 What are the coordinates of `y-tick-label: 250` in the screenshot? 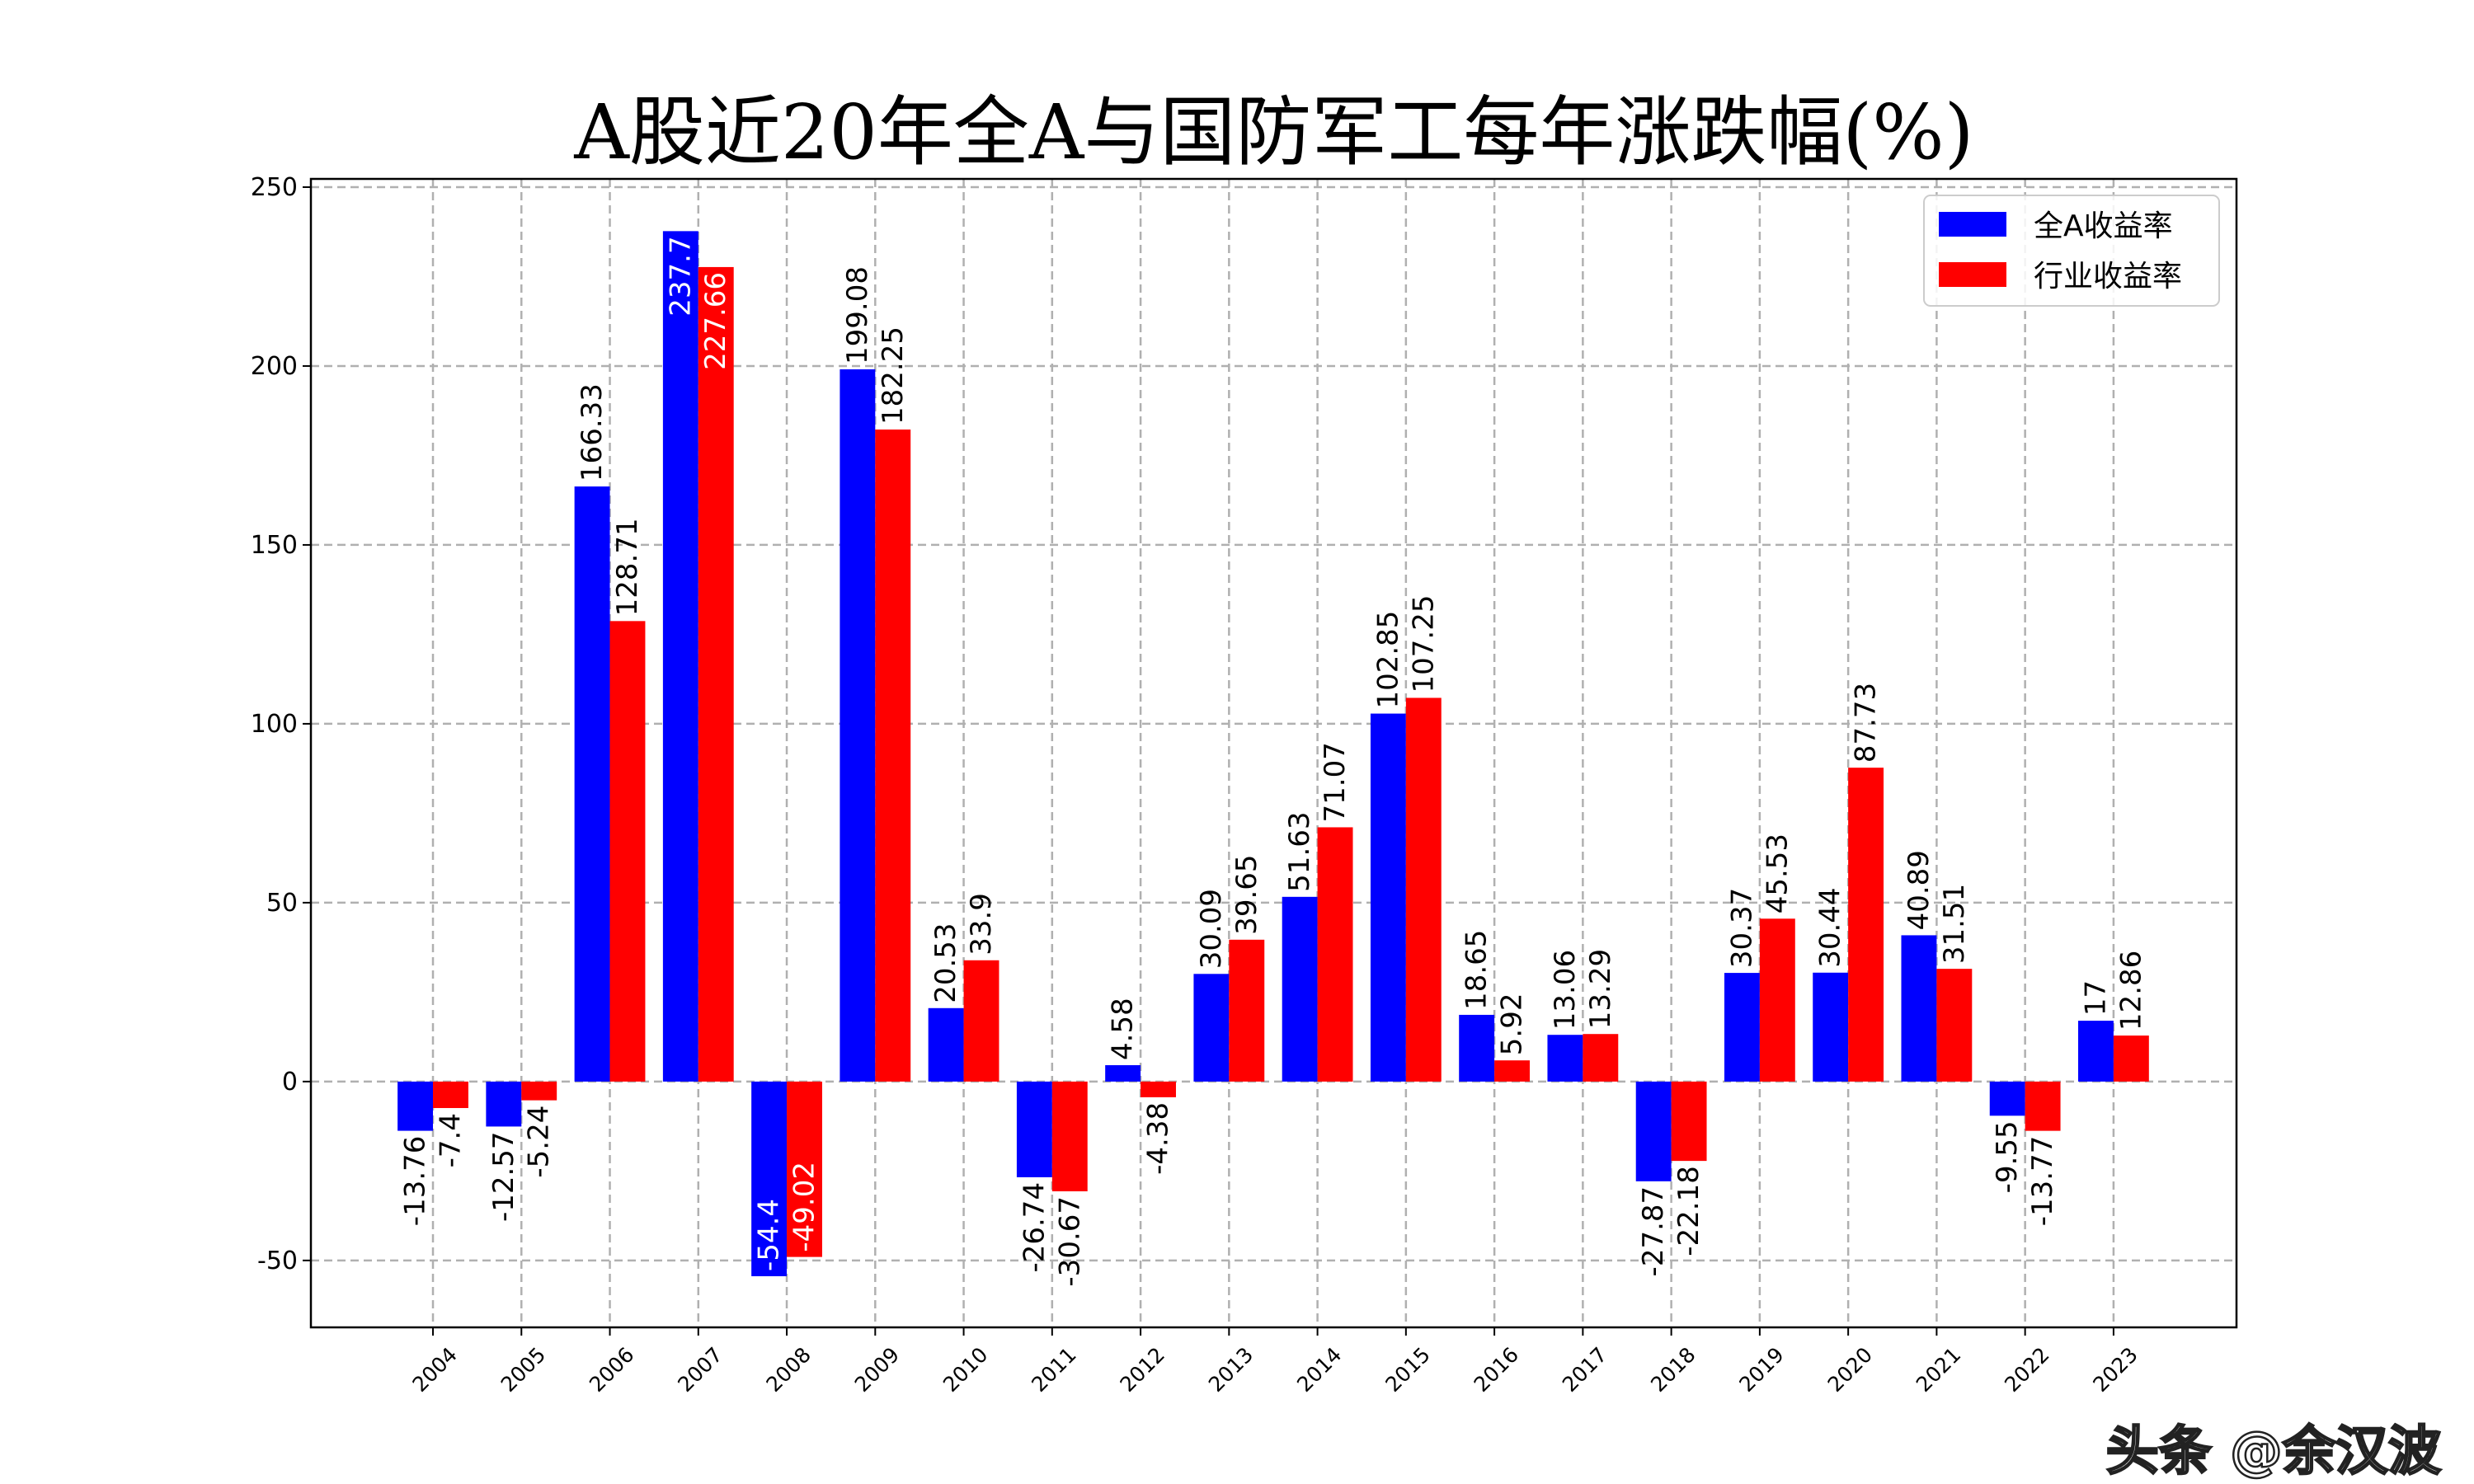 It's located at (274, 187).